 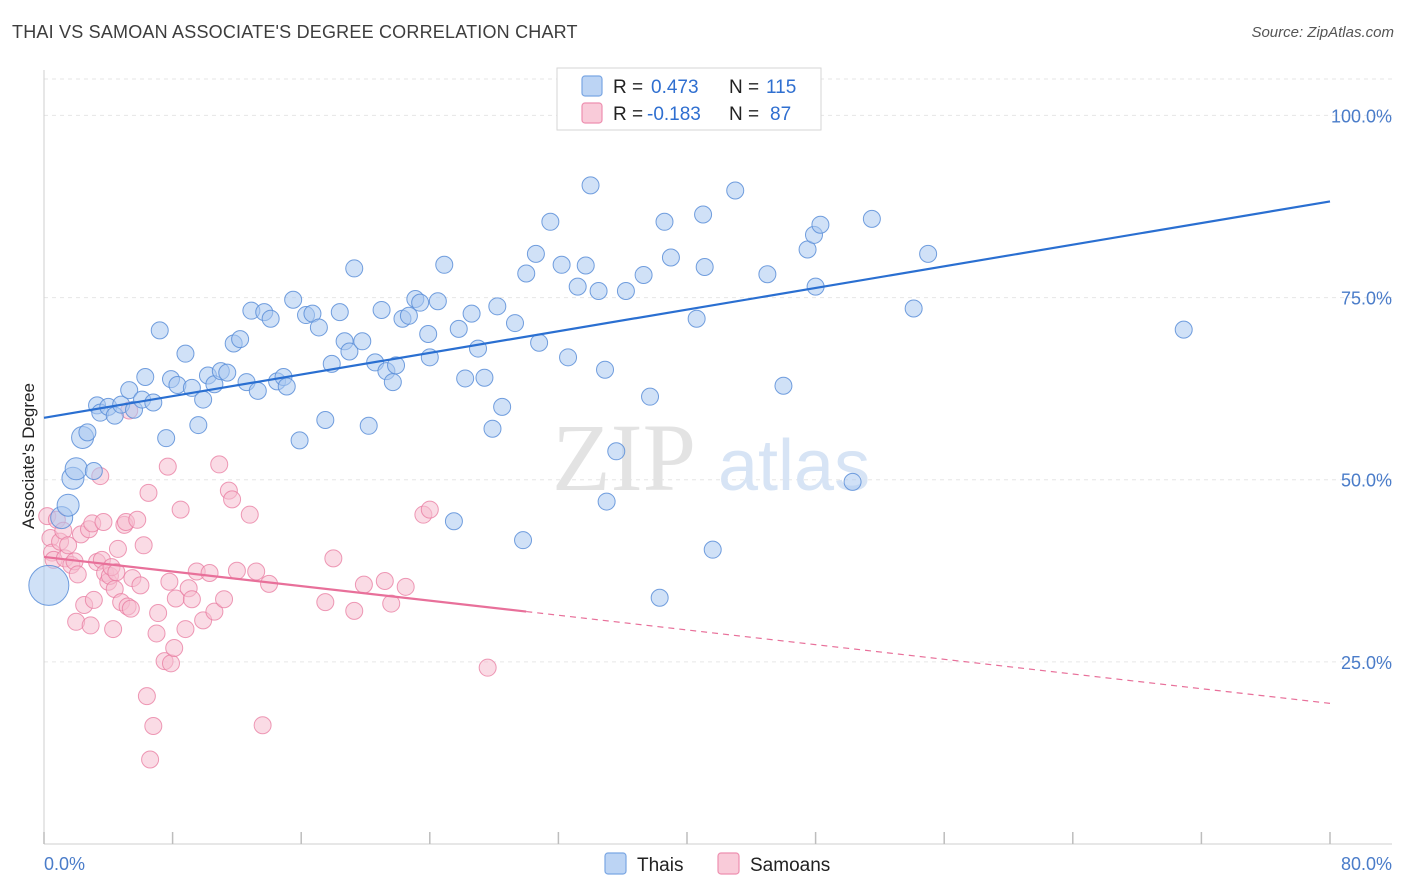 What do you see at coordinates (1366, 299) in the screenshot?
I see `y-tick-label: 75.0%` at bounding box center [1366, 299].